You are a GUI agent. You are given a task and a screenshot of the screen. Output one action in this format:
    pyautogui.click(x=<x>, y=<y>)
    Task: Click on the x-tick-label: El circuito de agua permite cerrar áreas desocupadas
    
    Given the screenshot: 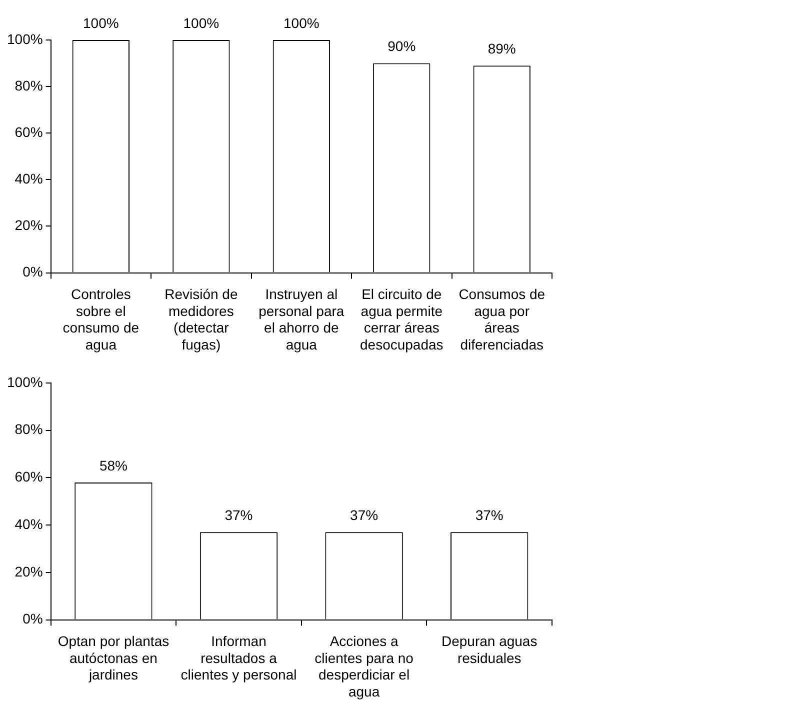 What is the action you would take?
    pyautogui.click(x=402, y=319)
    